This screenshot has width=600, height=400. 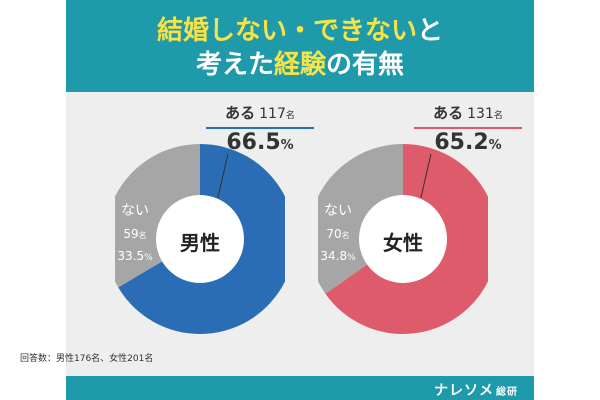 What do you see at coordinates (240, 113) in the screenshot?
I see `label-male-yes: ある` at bounding box center [240, 113].